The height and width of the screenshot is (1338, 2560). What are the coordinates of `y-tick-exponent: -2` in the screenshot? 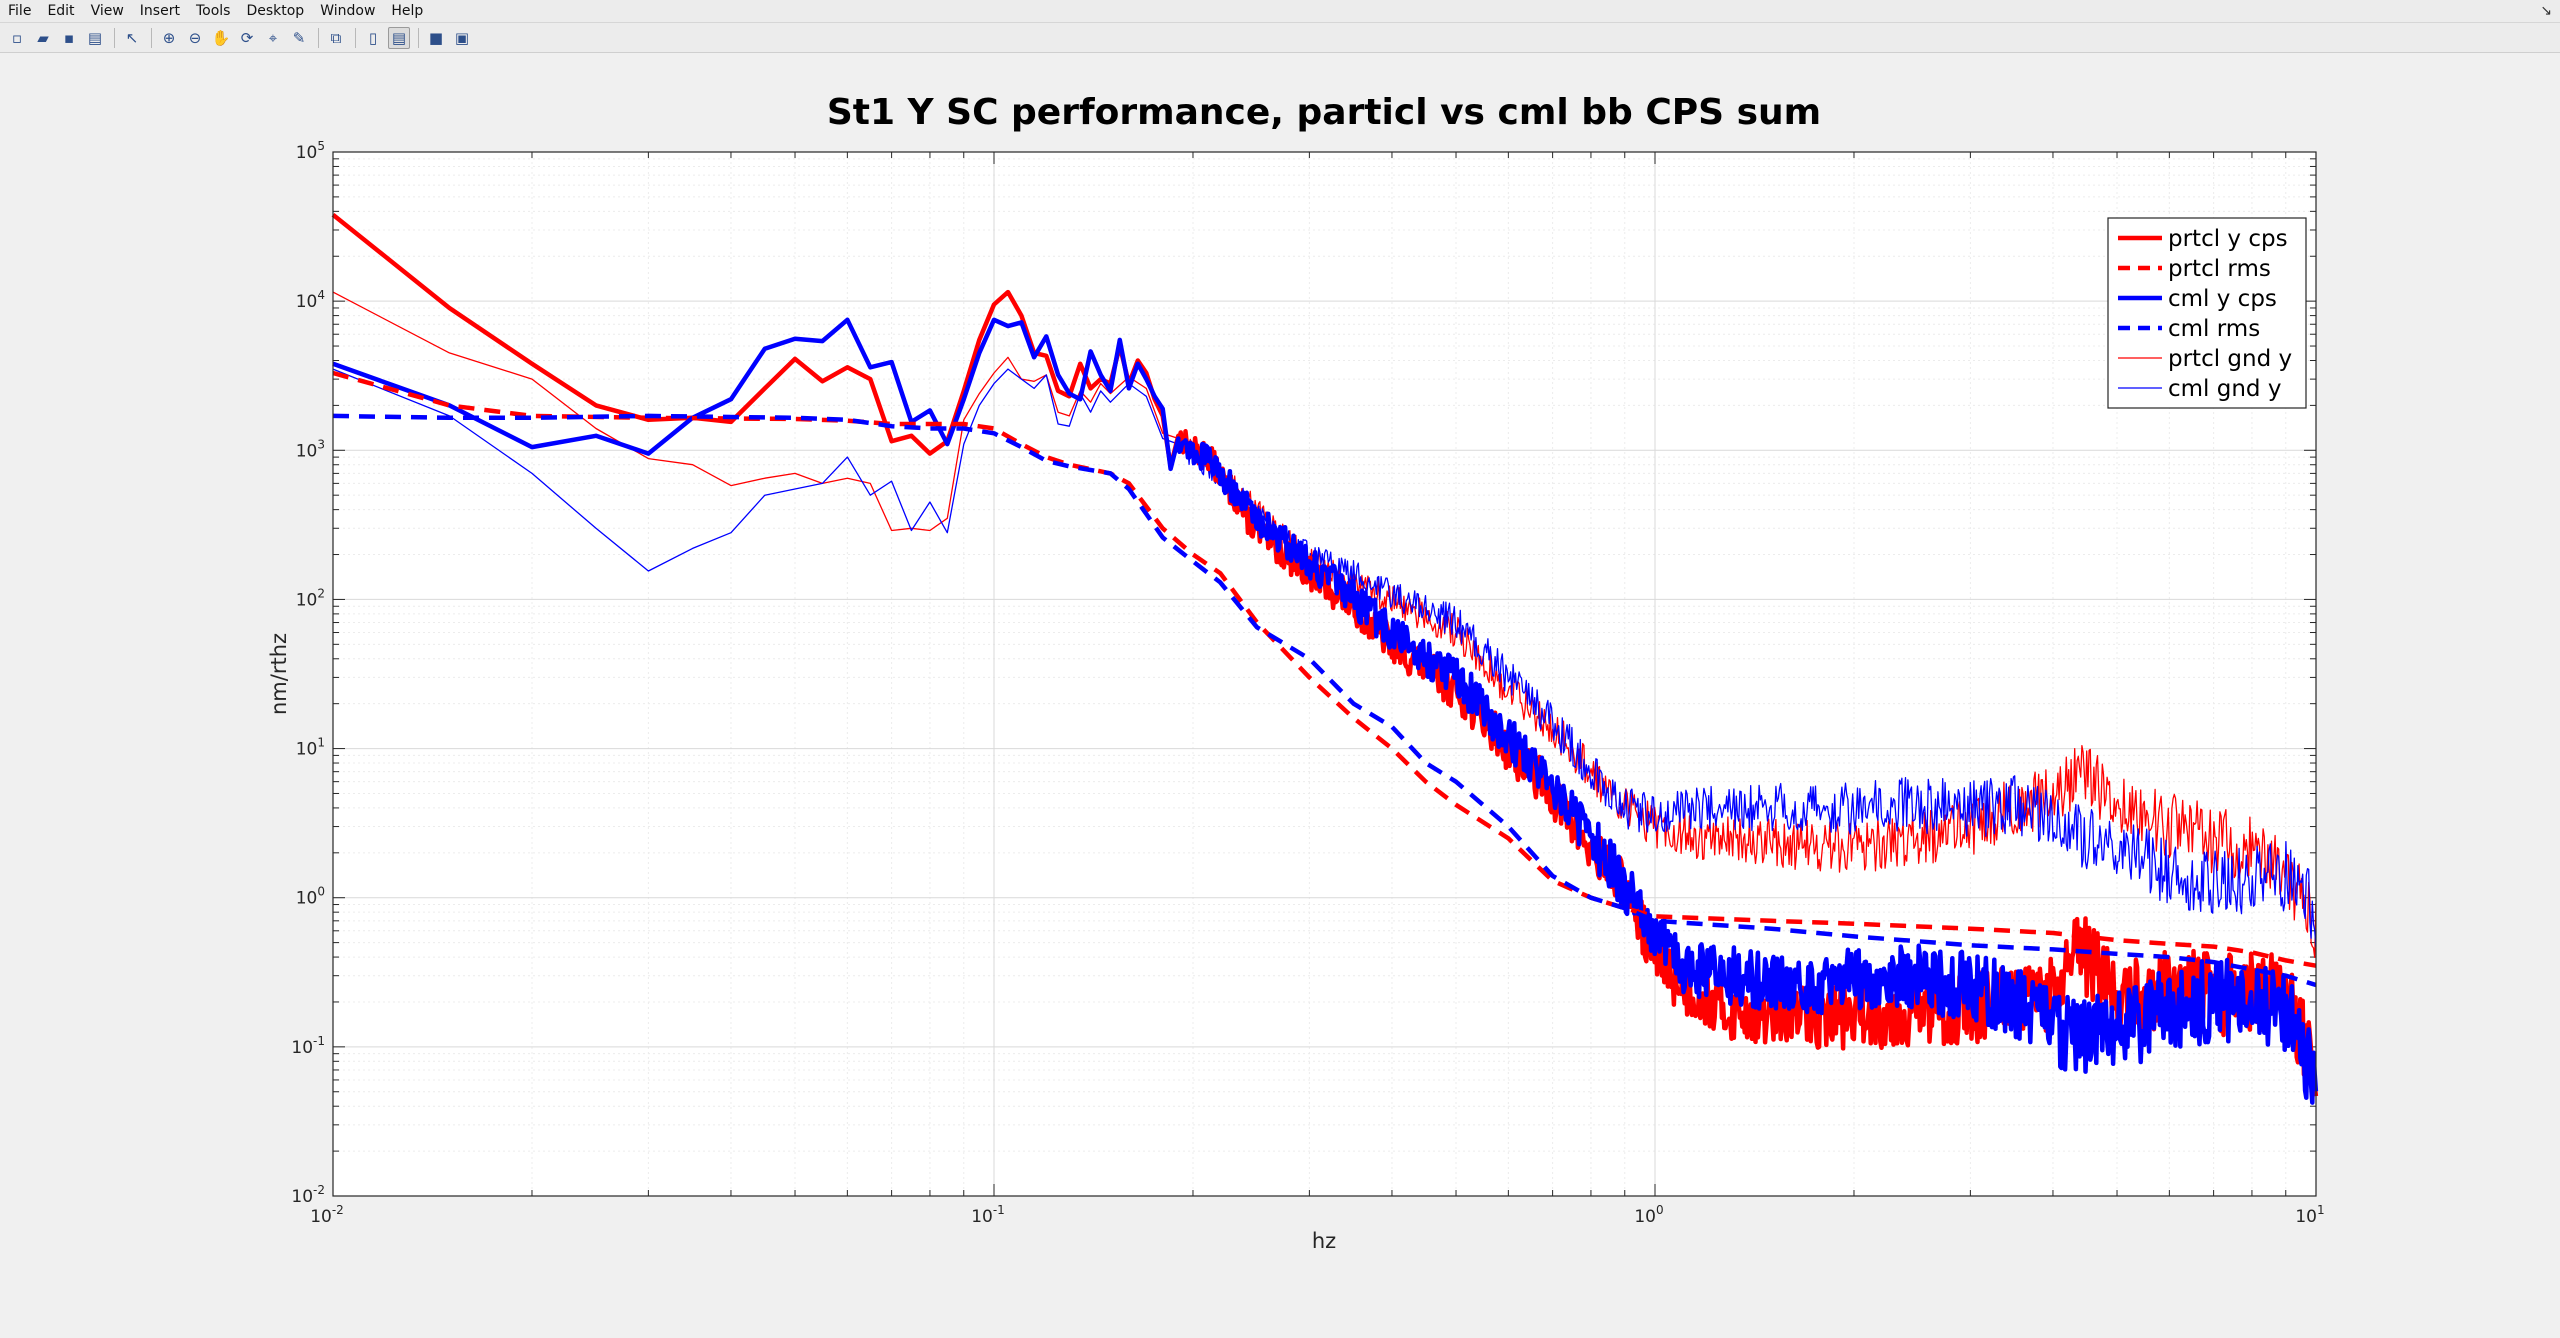 It's located at (319, 1190).